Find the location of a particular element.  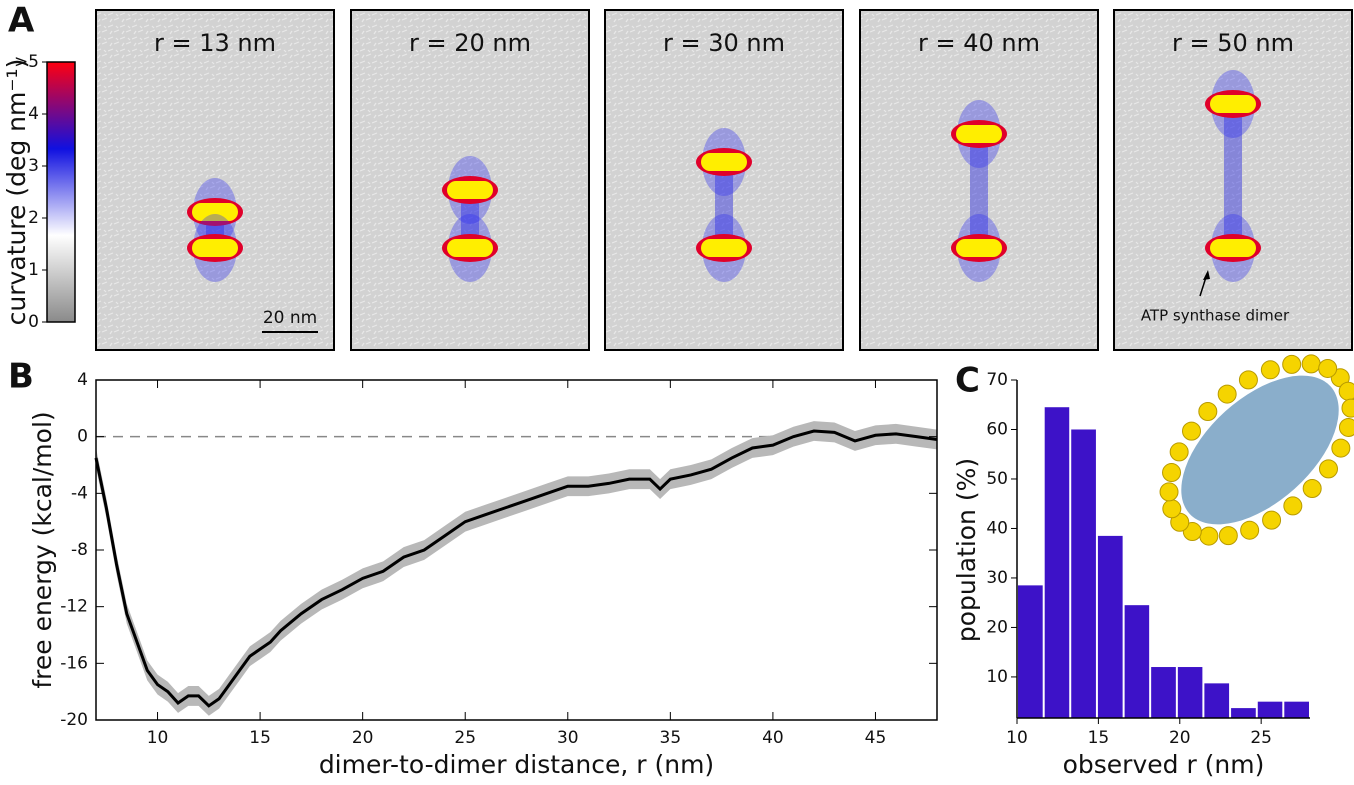

y-tick-label: 50 is located at coordinates (997, 479).